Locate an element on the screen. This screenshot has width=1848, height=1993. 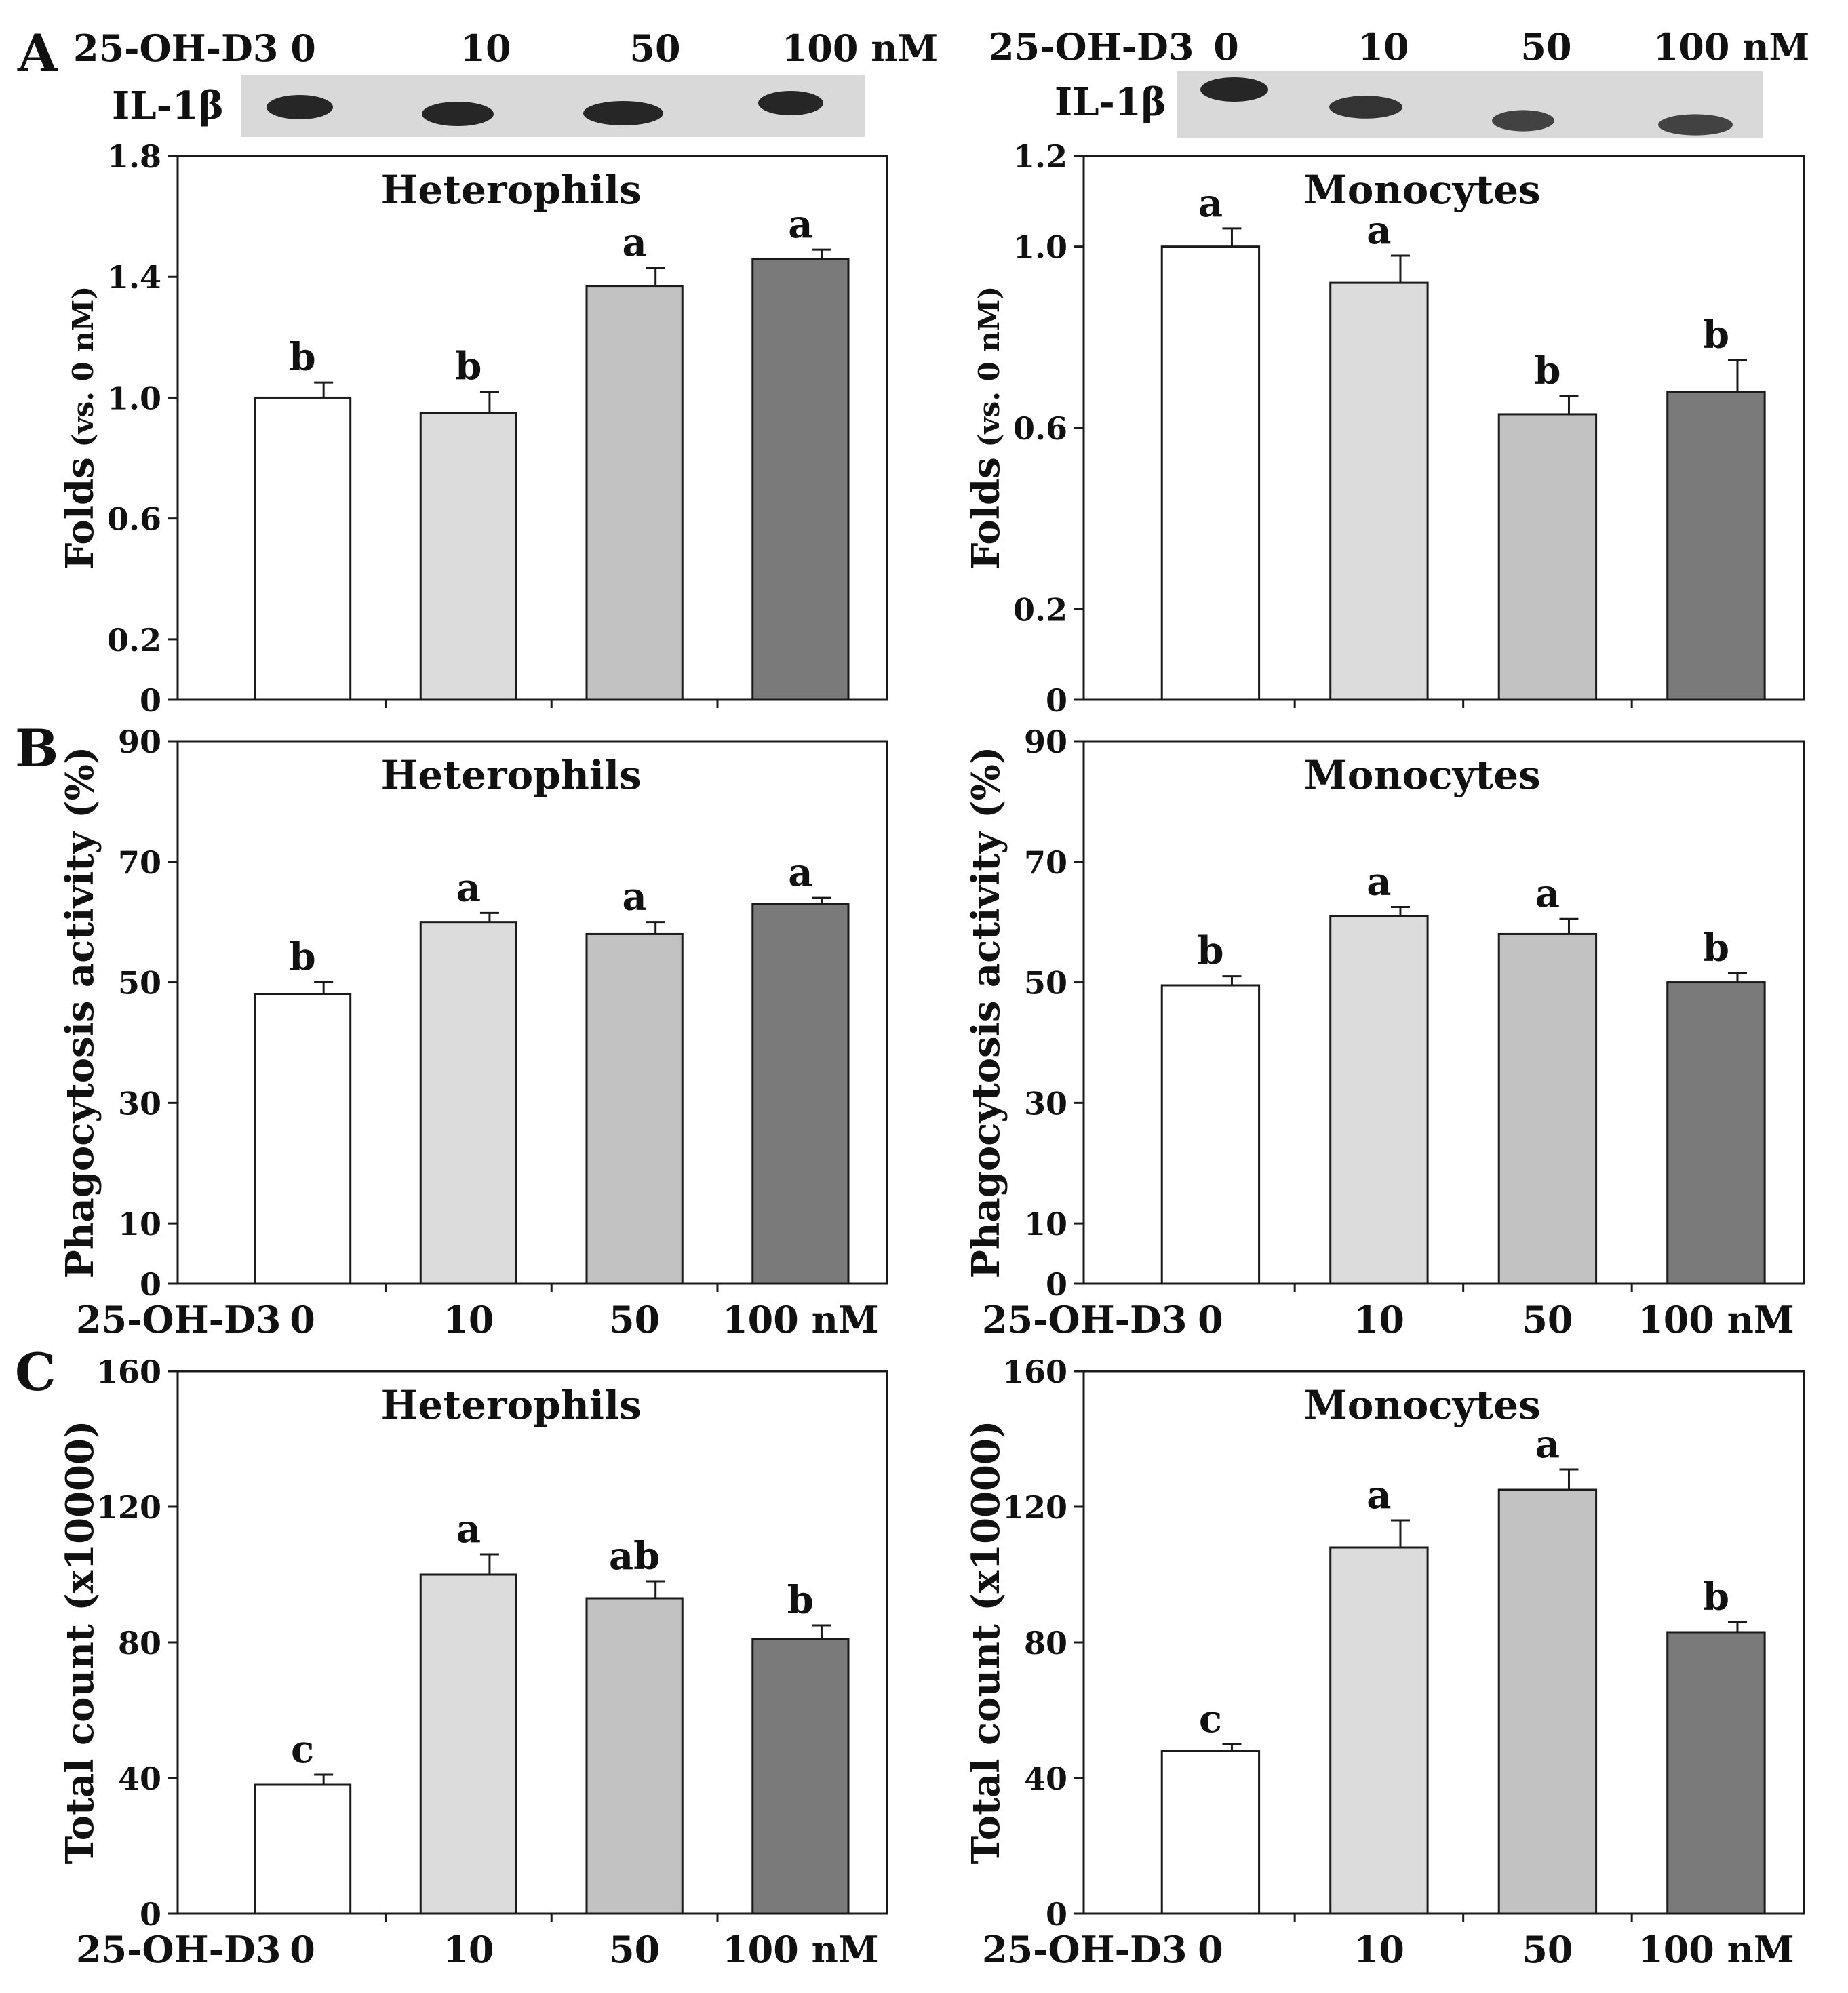
y-tick-label: 1.4 is located at coordinates (134, 277).